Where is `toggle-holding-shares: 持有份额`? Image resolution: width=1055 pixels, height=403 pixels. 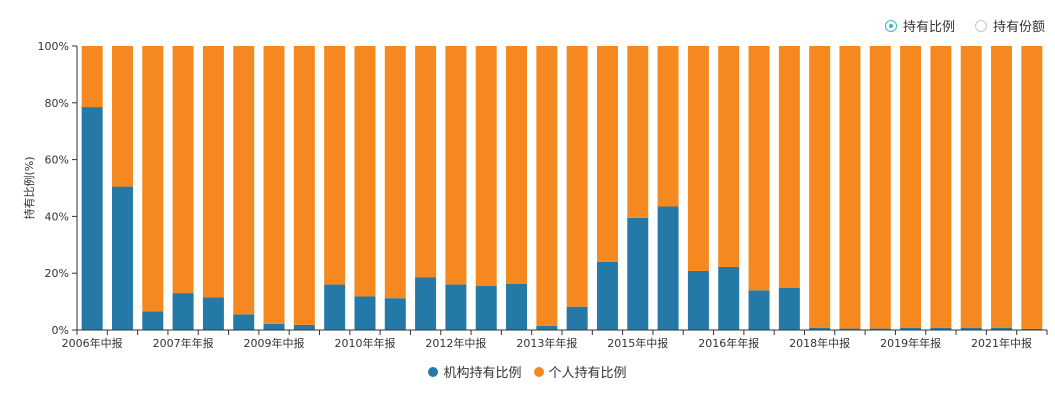 toggle-holding-shares: 持有份额 is located at coordinates (1009, 25).